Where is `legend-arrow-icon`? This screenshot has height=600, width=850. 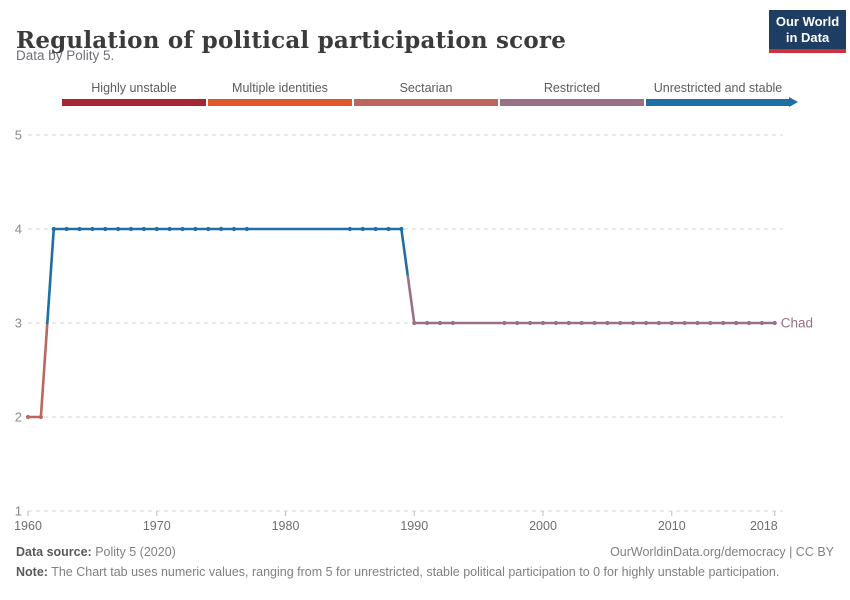 legend-arrow-icon is located at coordinates (793, 102).